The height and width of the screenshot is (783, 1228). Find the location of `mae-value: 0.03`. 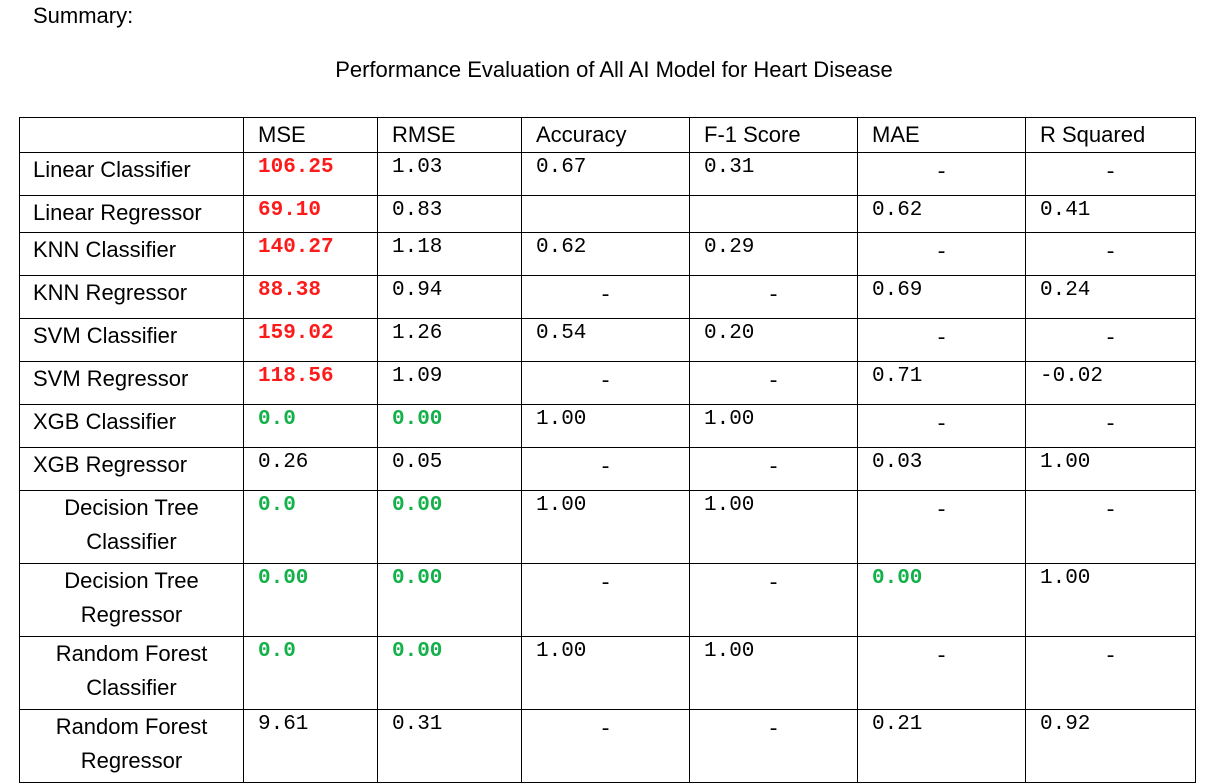

mae-value: 0.03 is located at coordinates (897, 462).